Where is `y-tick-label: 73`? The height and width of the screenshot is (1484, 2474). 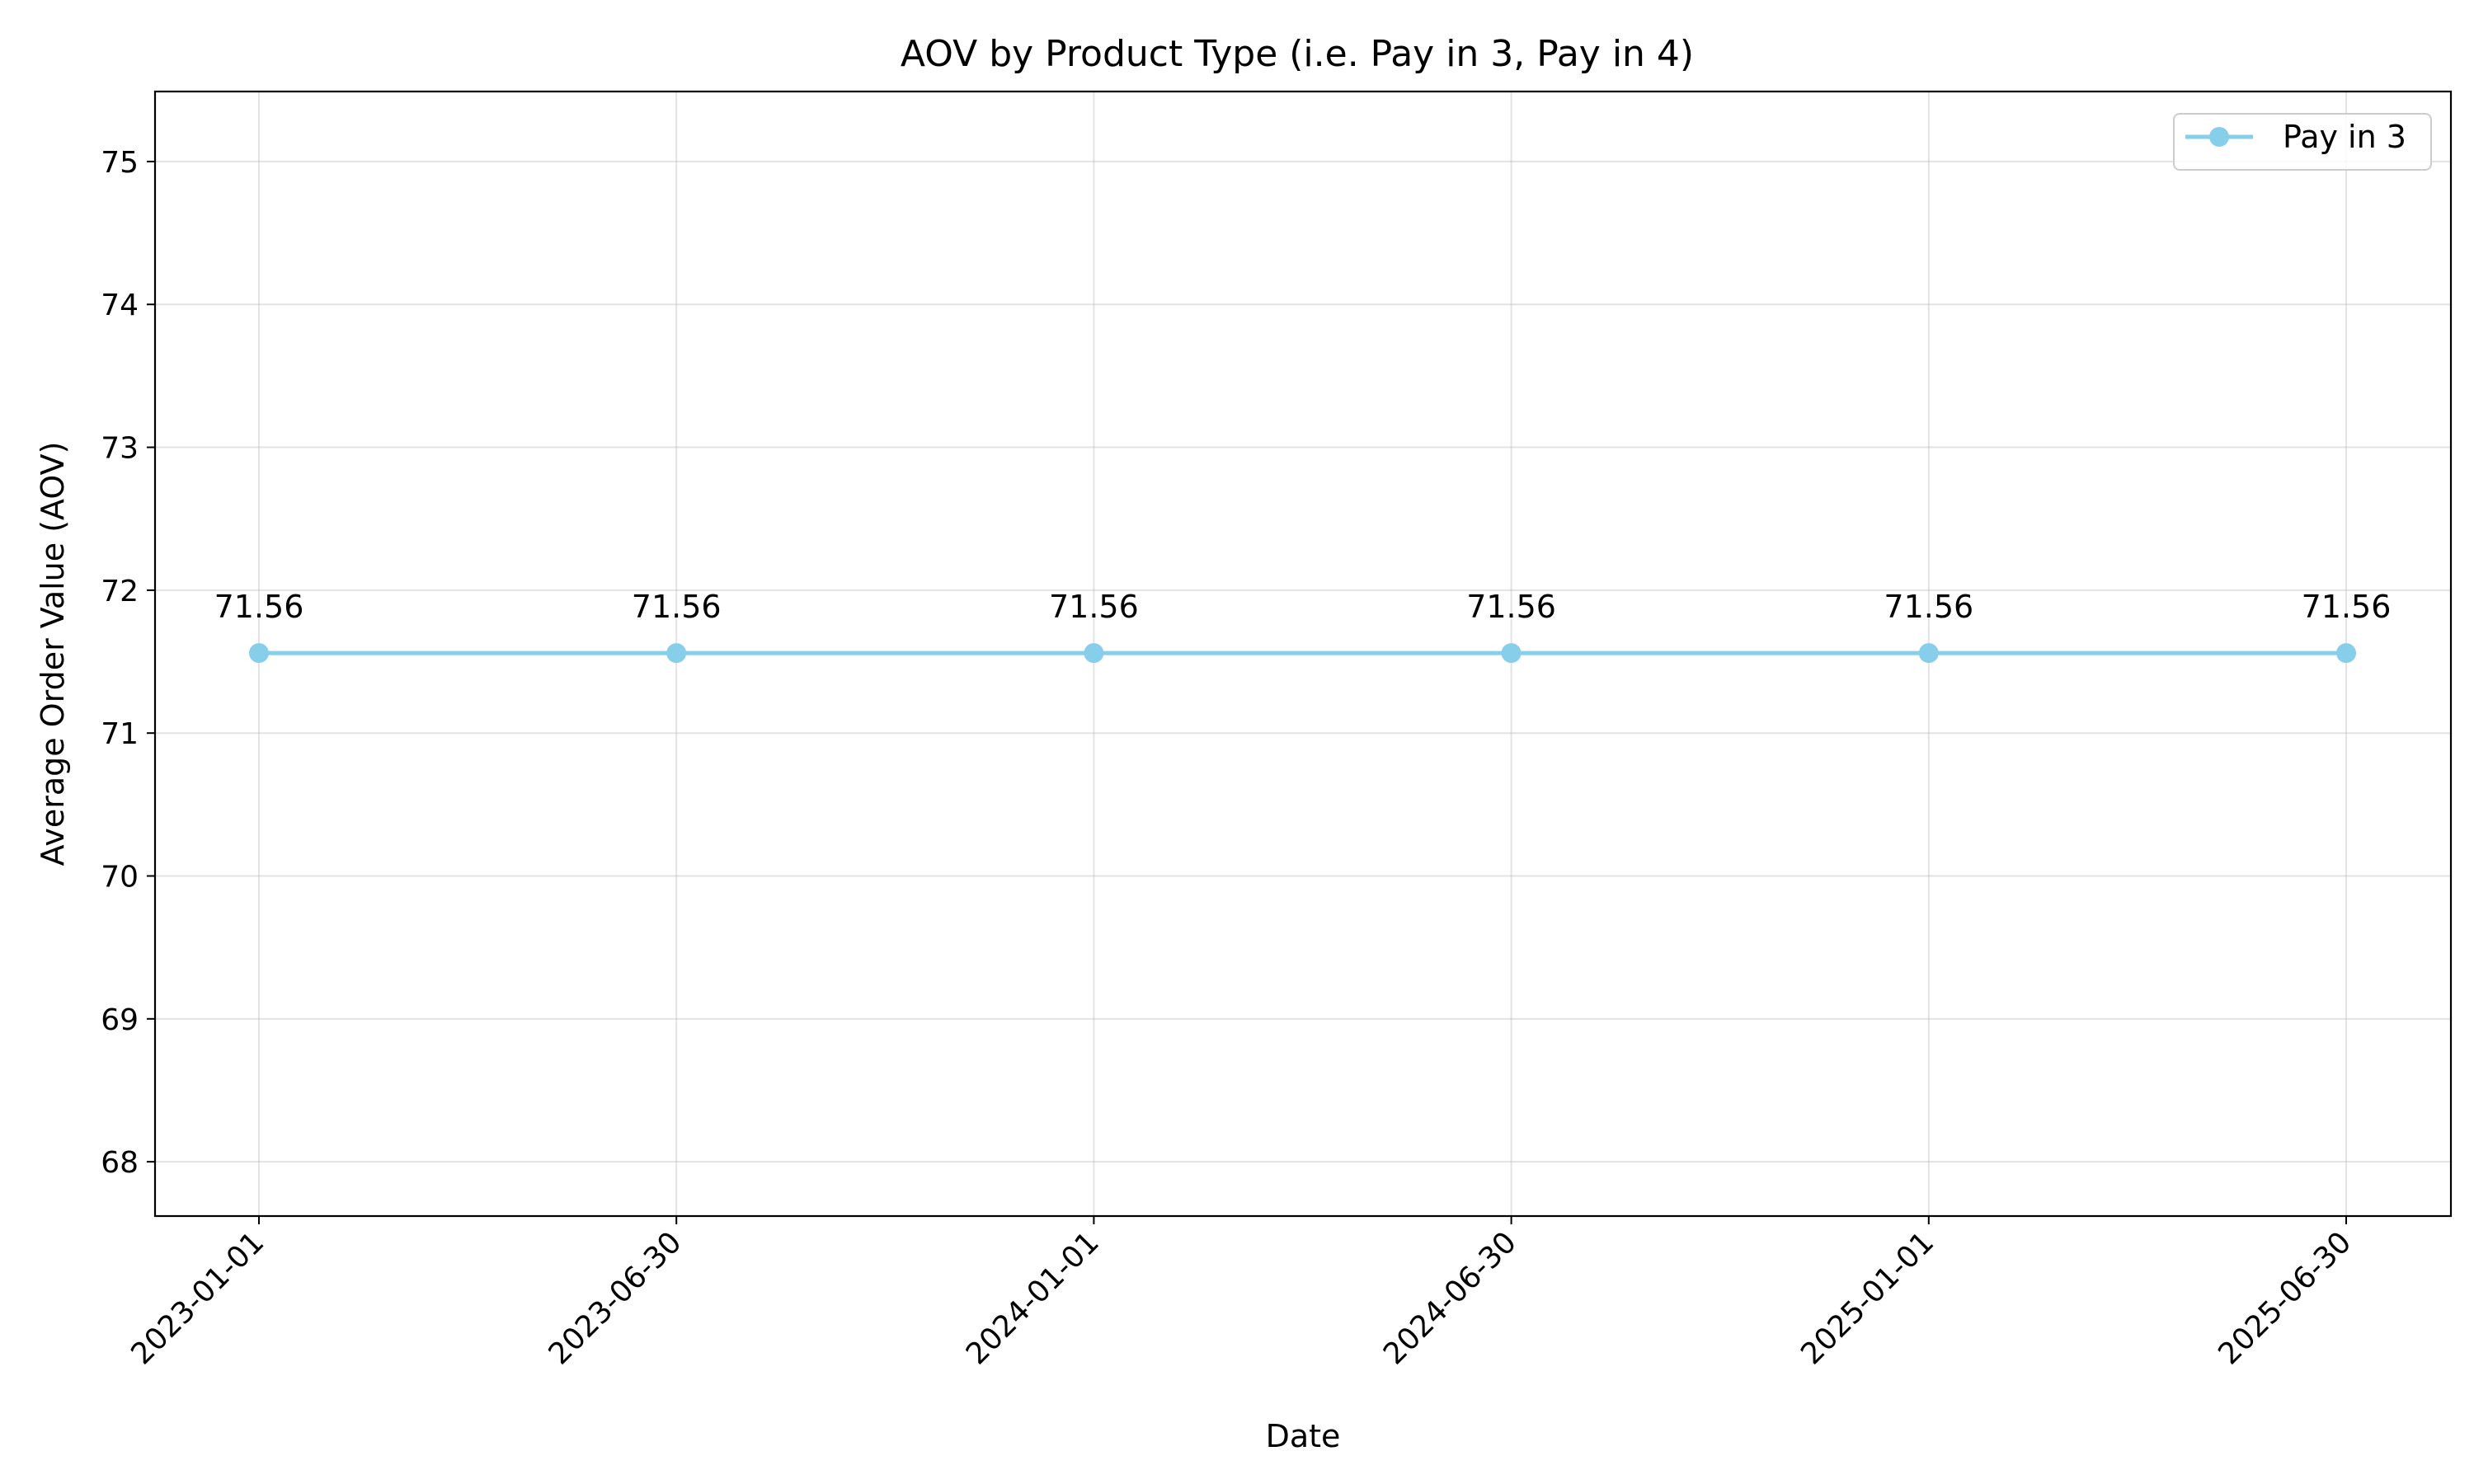 y-tick-label: 73 is located at coordinates (120, 449).